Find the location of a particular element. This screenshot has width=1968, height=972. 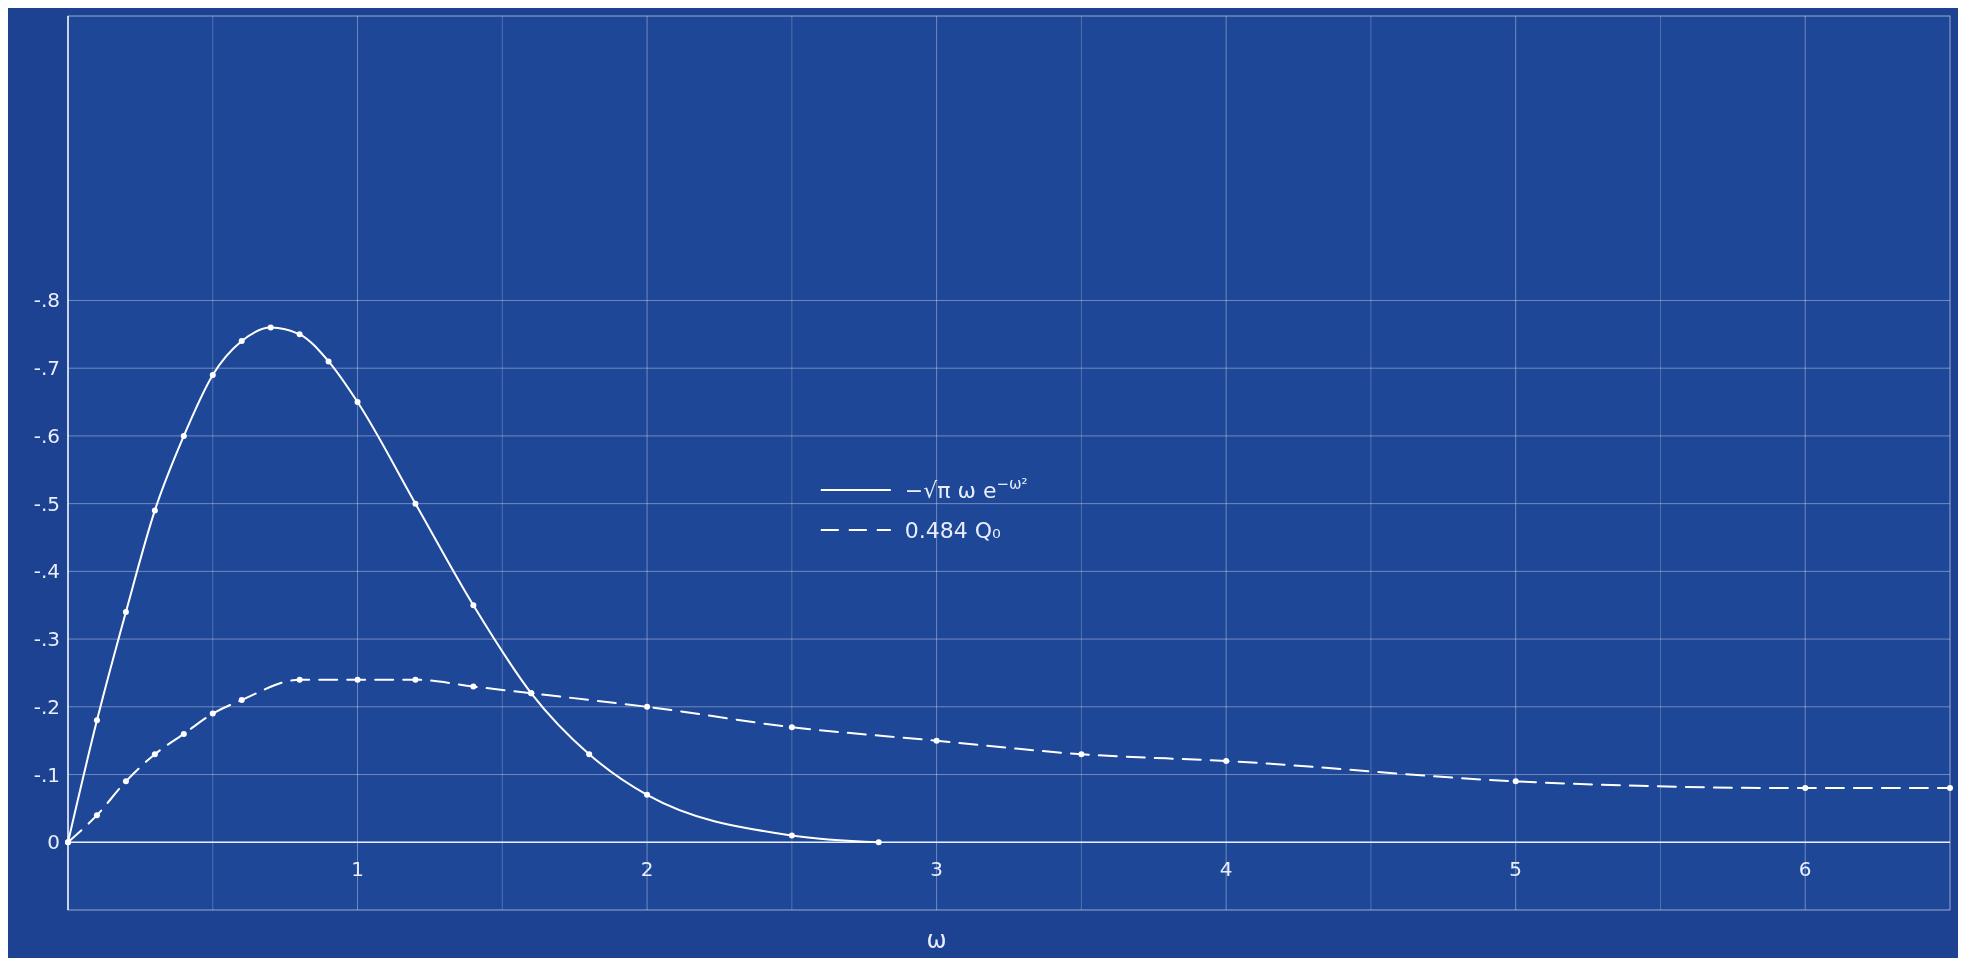

y-tick-label: -.3 is located at coordinates (46, 639).